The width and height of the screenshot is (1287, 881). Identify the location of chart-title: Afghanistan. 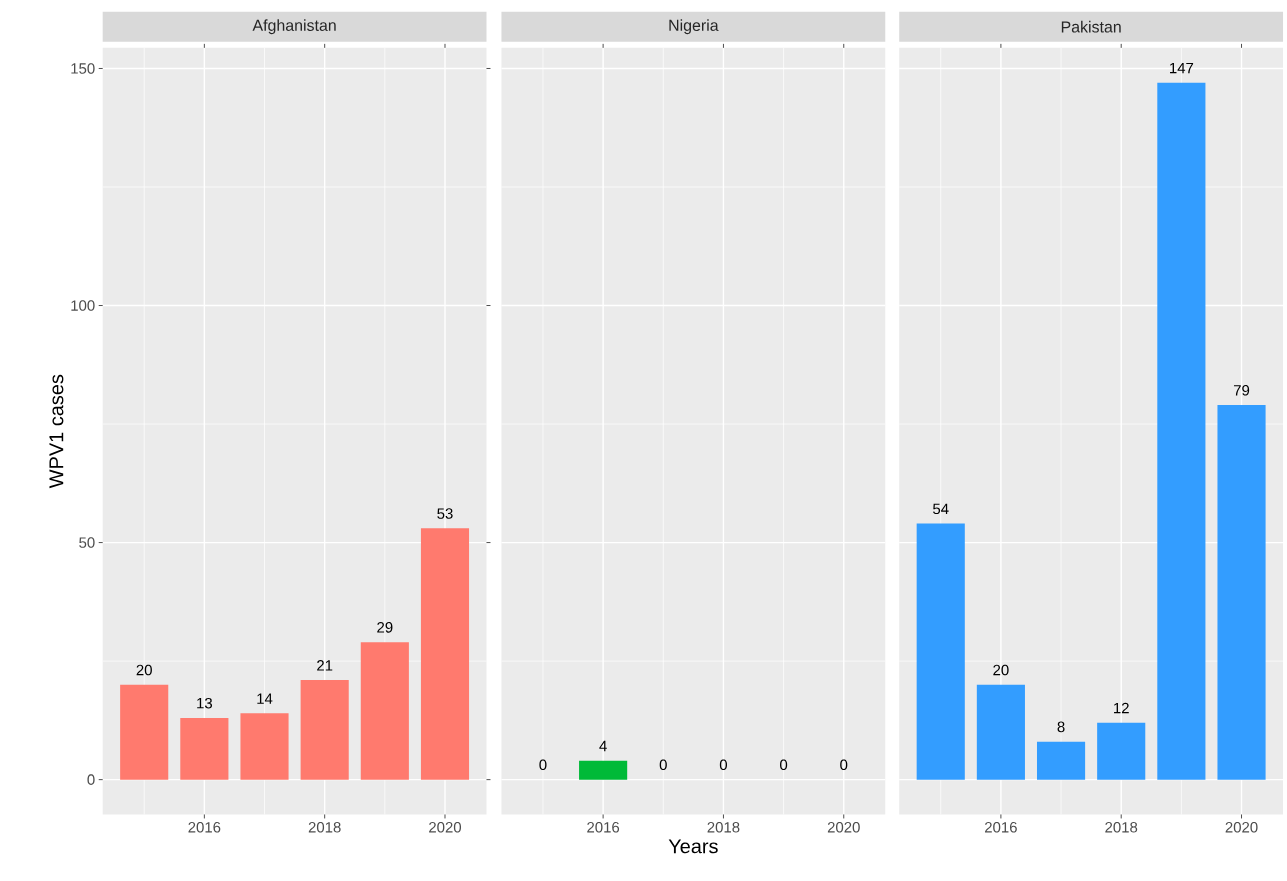
(294, 27).